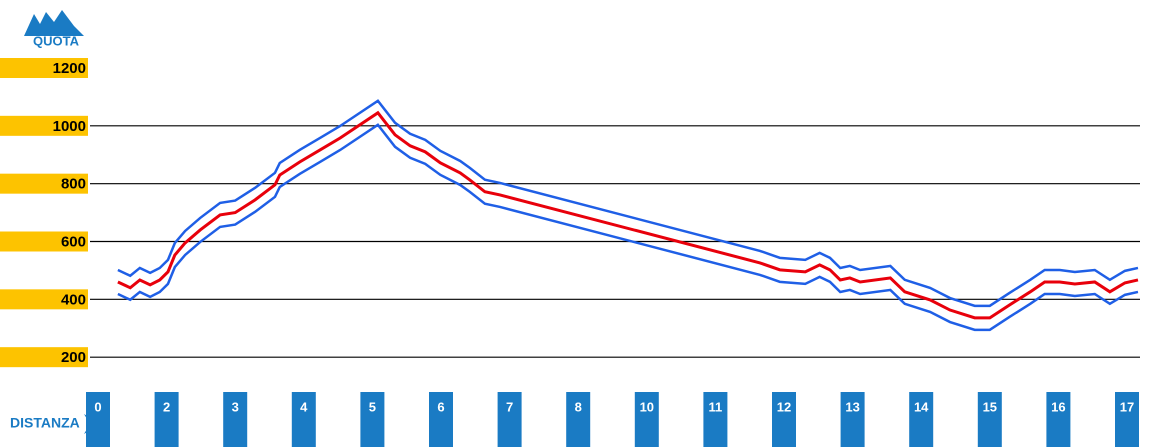 This screenshot has width=1166, height=447. What do you see at coordinates (990, 406) in the screenshot?
I see `x-tick-label: 15` at bounding box center [990, 406].